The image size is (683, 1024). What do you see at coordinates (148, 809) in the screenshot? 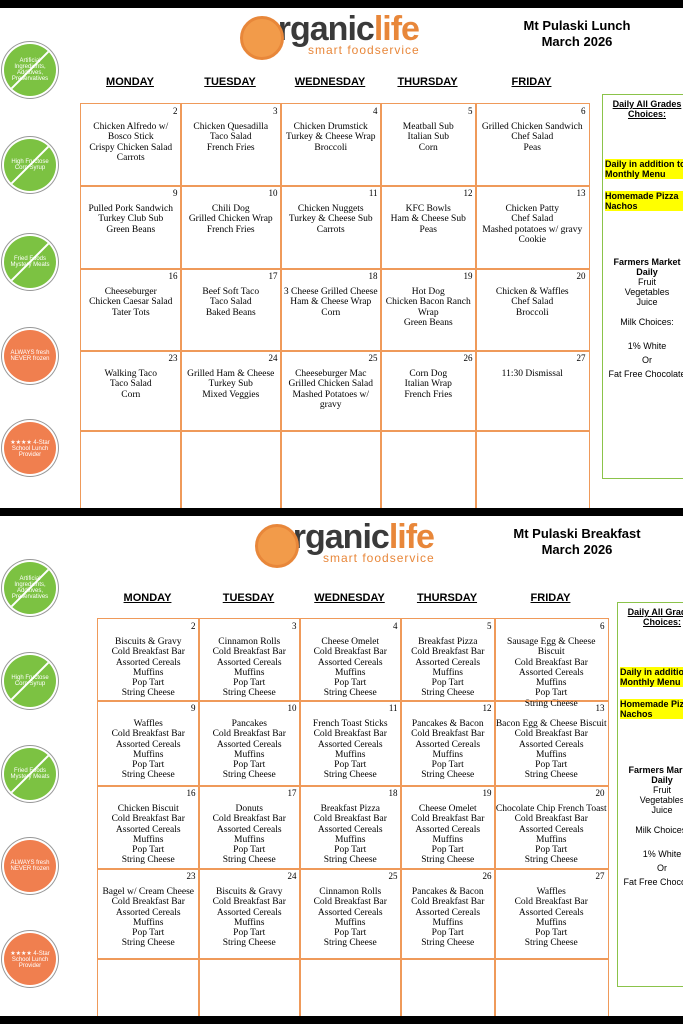
I see `menu-item: Chicken Biscuit` at bounding box center [148, 809].